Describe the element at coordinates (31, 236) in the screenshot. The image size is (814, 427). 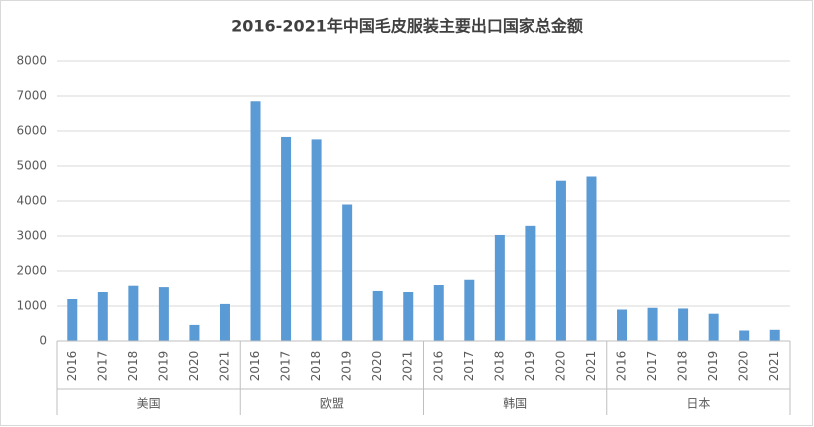
I see `y-tick-label: 3000` at that location.